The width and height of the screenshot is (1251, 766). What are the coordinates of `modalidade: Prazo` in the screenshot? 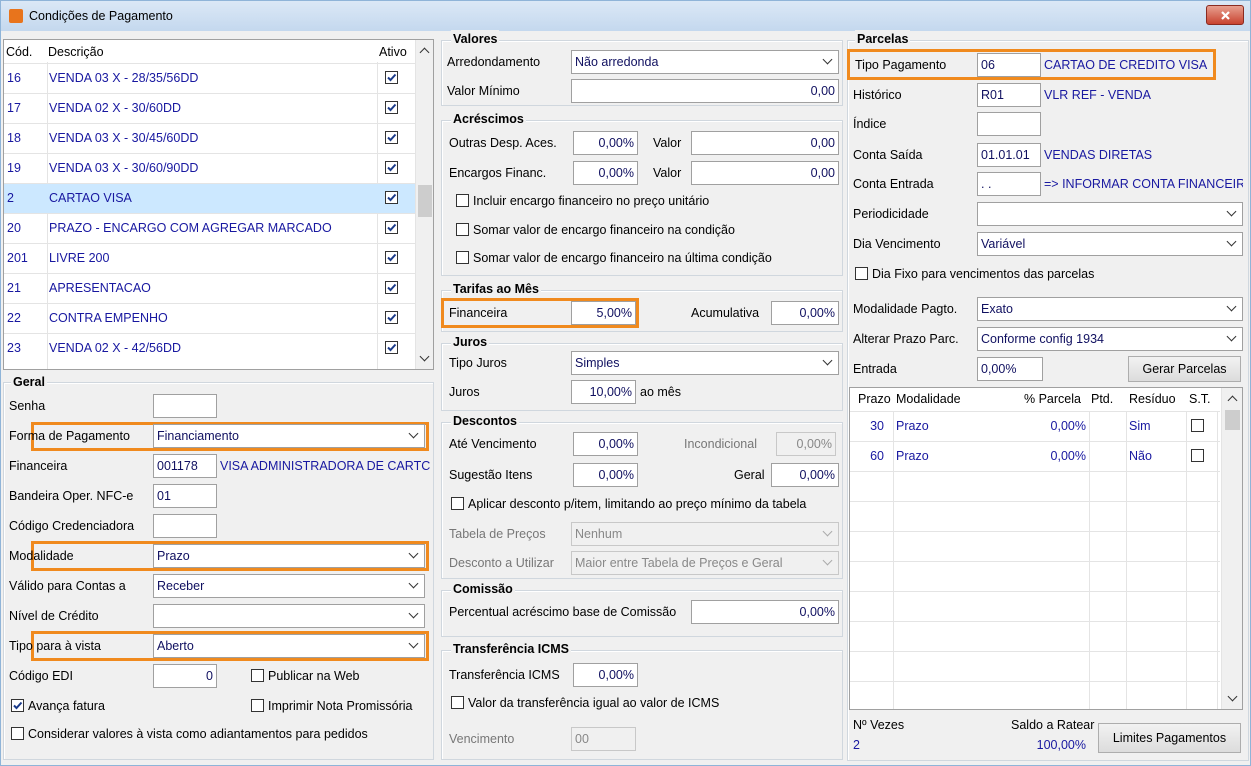 It's located at (912, 456).